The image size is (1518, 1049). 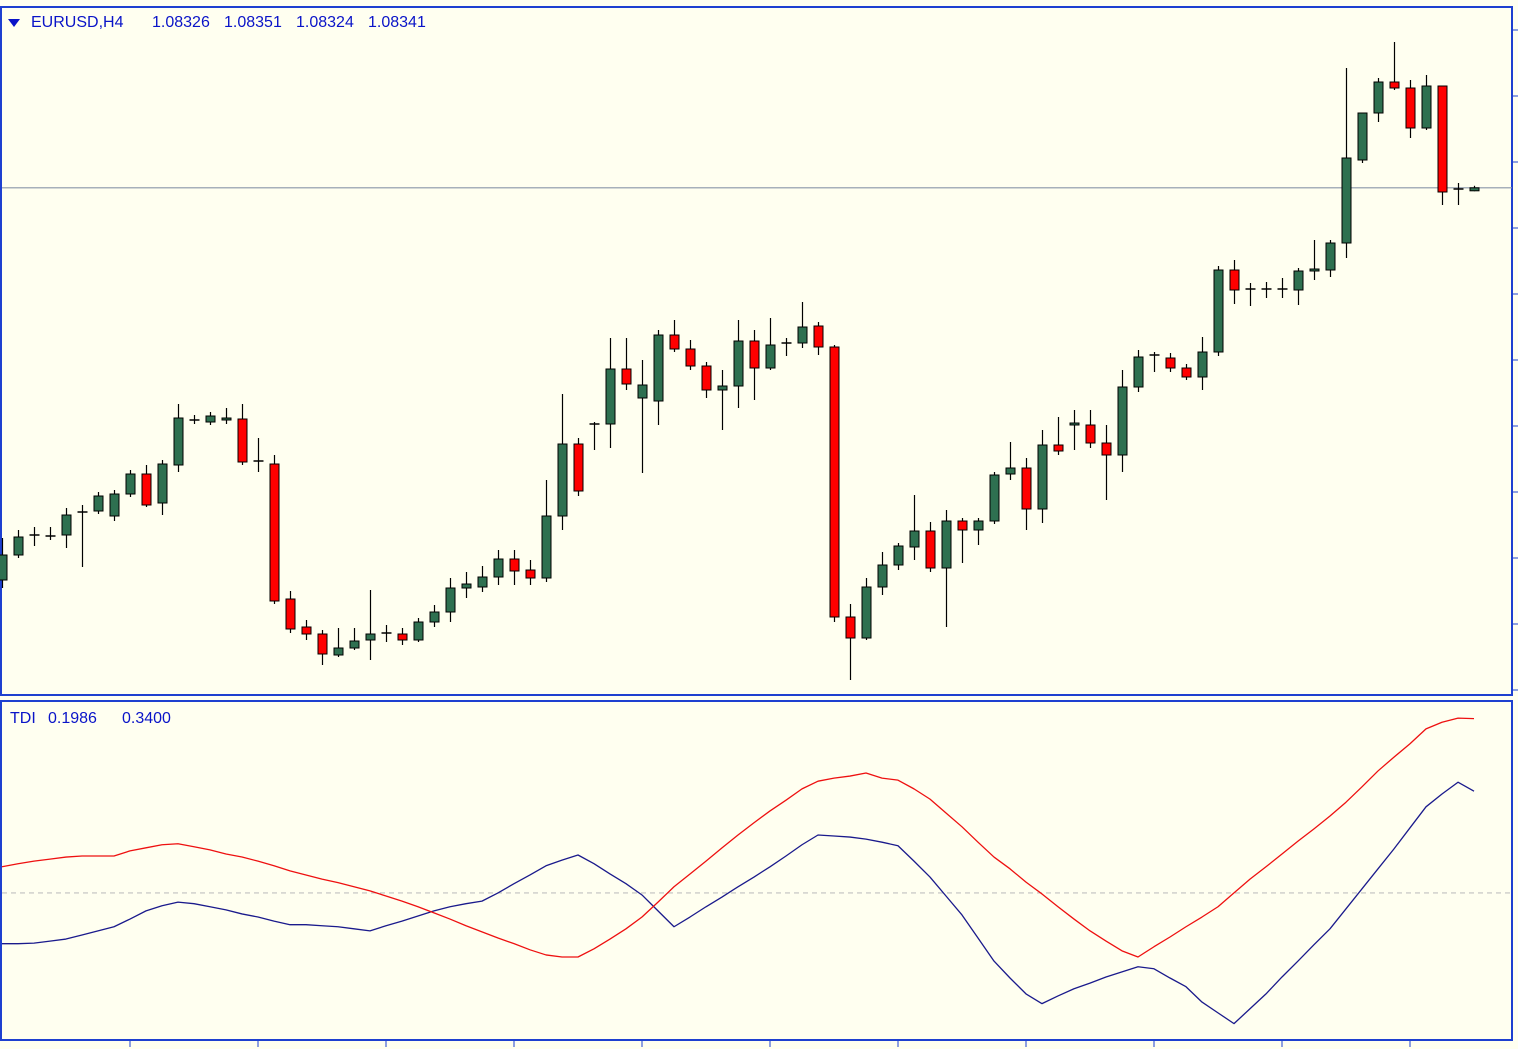 I want to click on high-label: 1.08351, so click(x=253, y=22).